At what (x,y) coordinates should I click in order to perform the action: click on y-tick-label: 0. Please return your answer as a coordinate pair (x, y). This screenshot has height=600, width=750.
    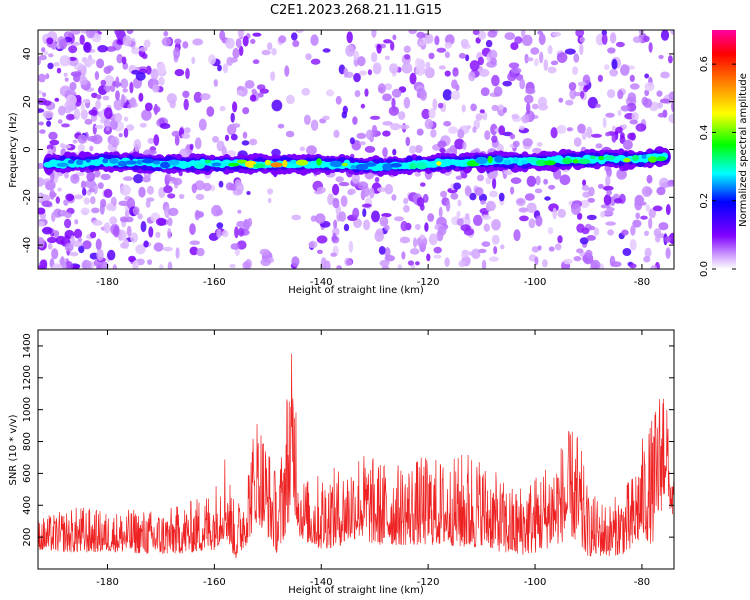
    Looking at the image, I should click on (27, 149).